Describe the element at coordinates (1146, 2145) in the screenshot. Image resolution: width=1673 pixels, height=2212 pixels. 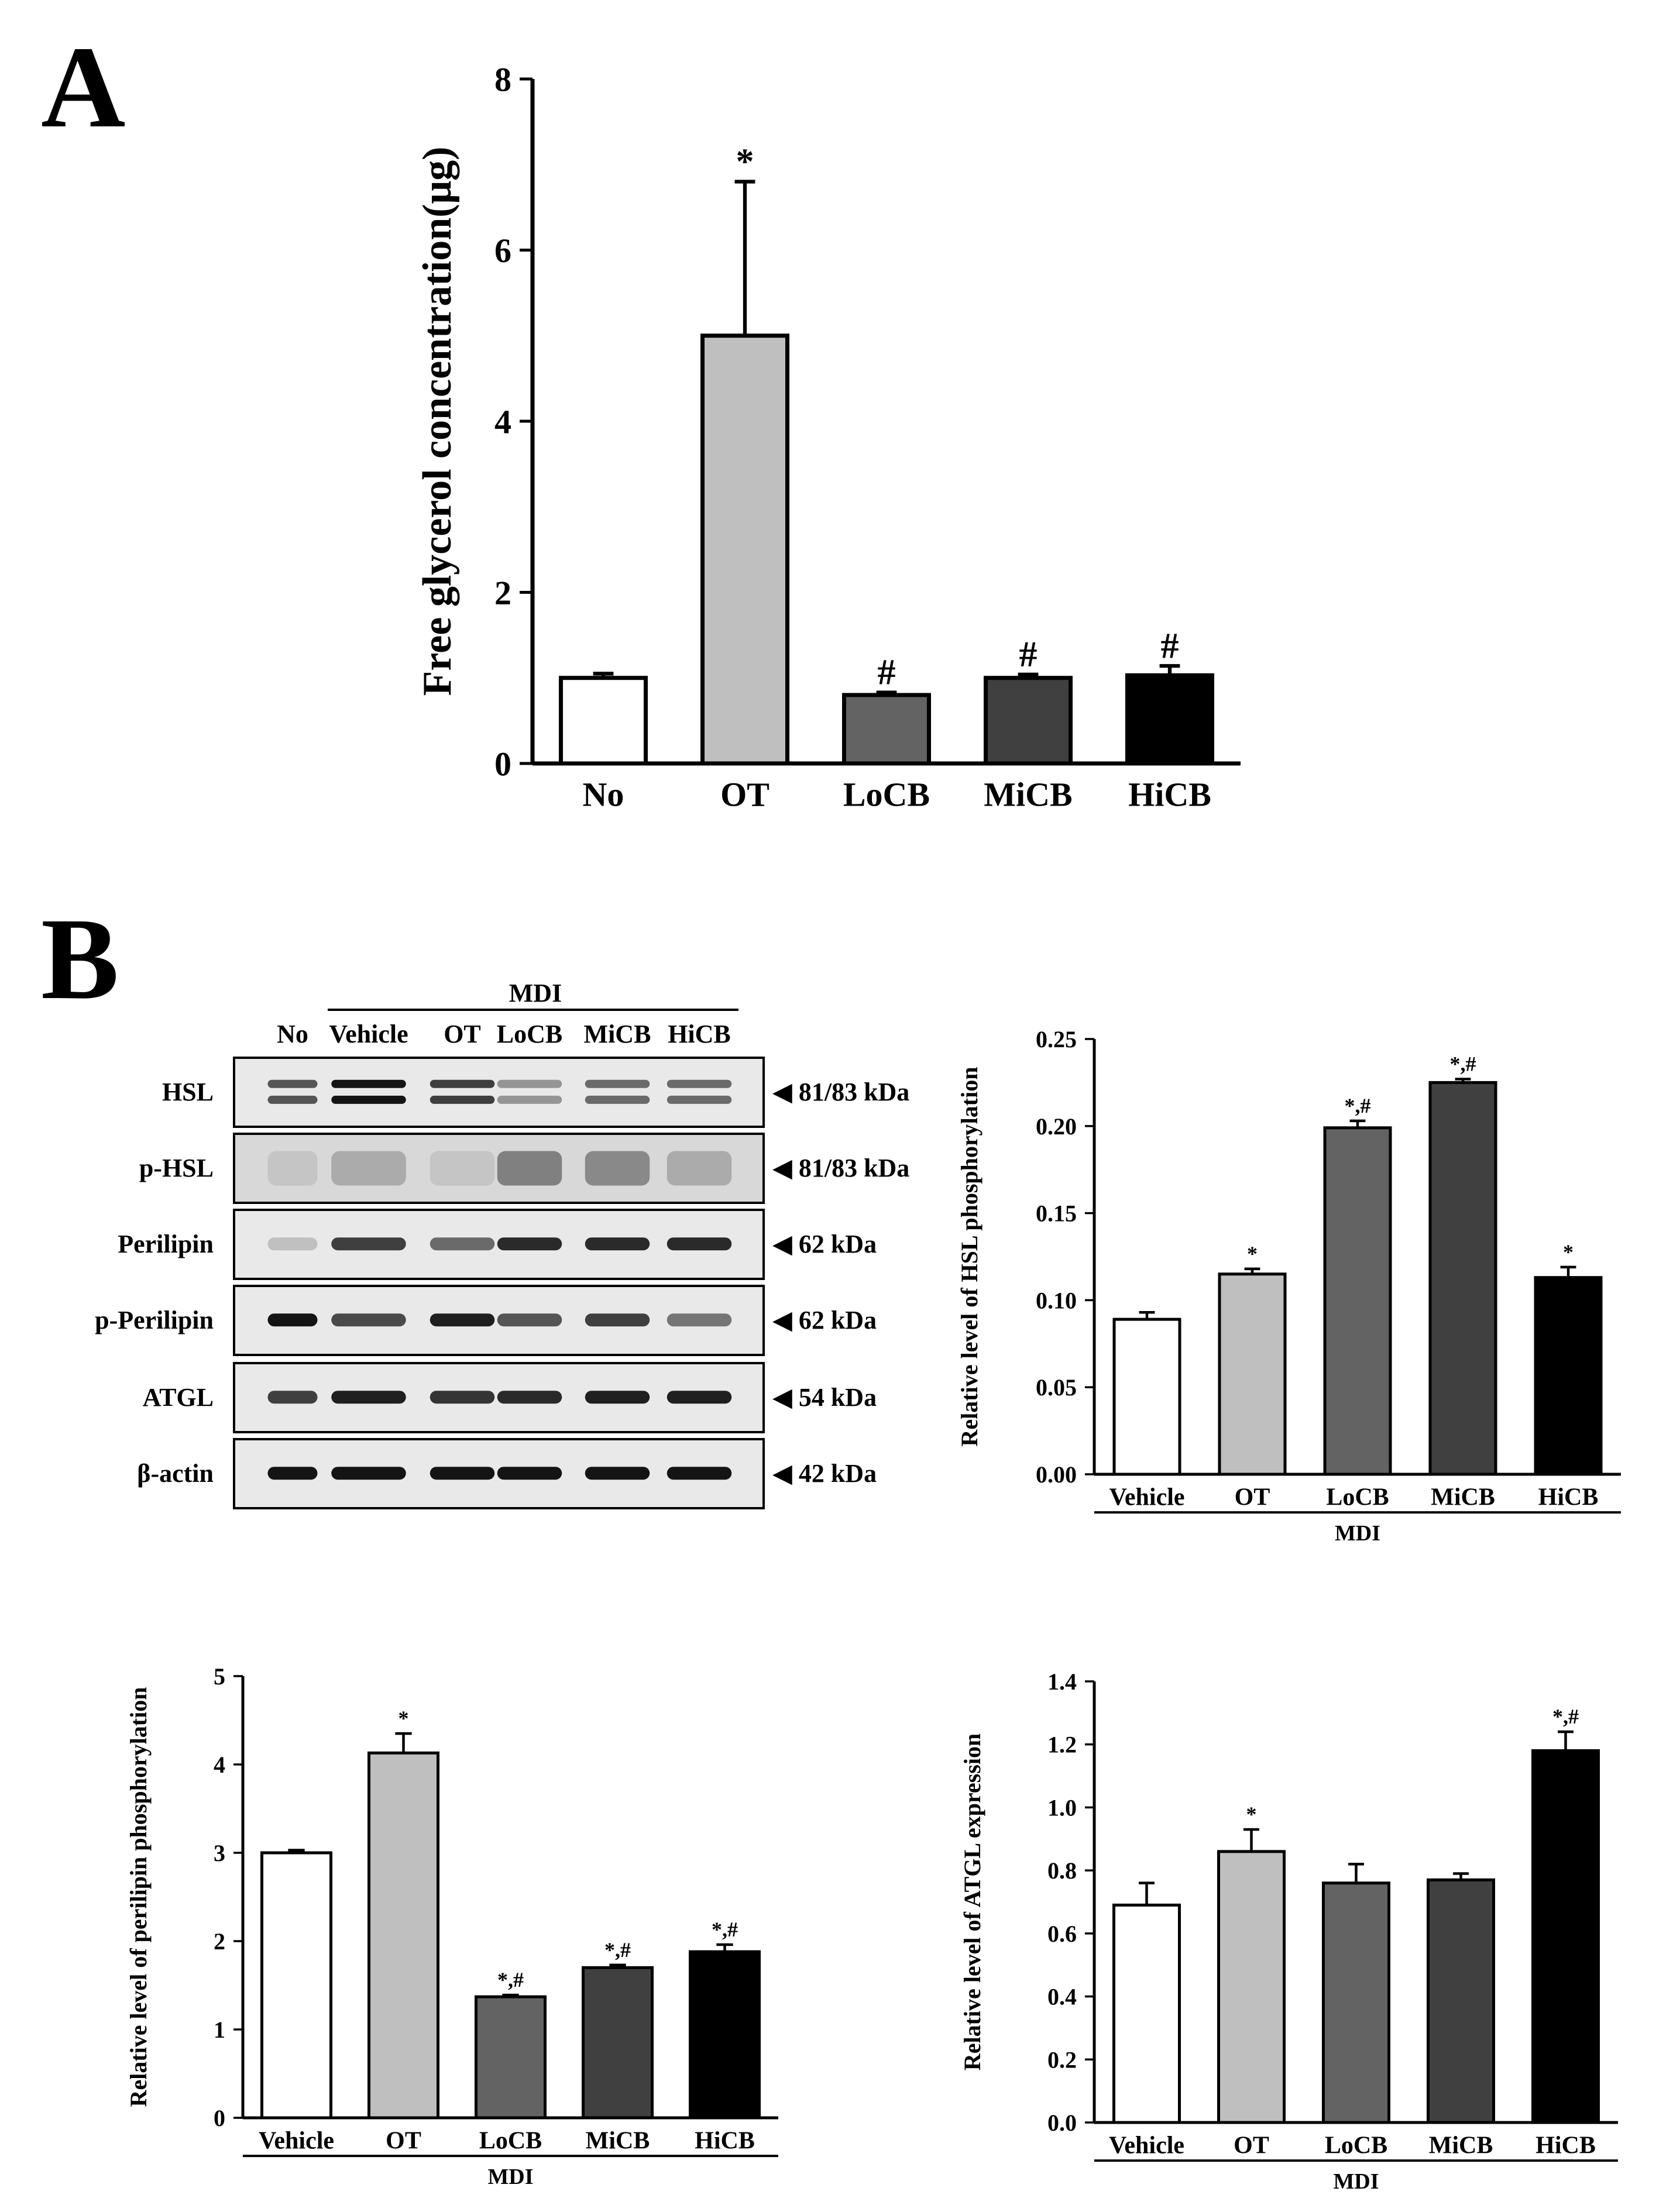
I see `x-tick-label: Vehicle` at that location.